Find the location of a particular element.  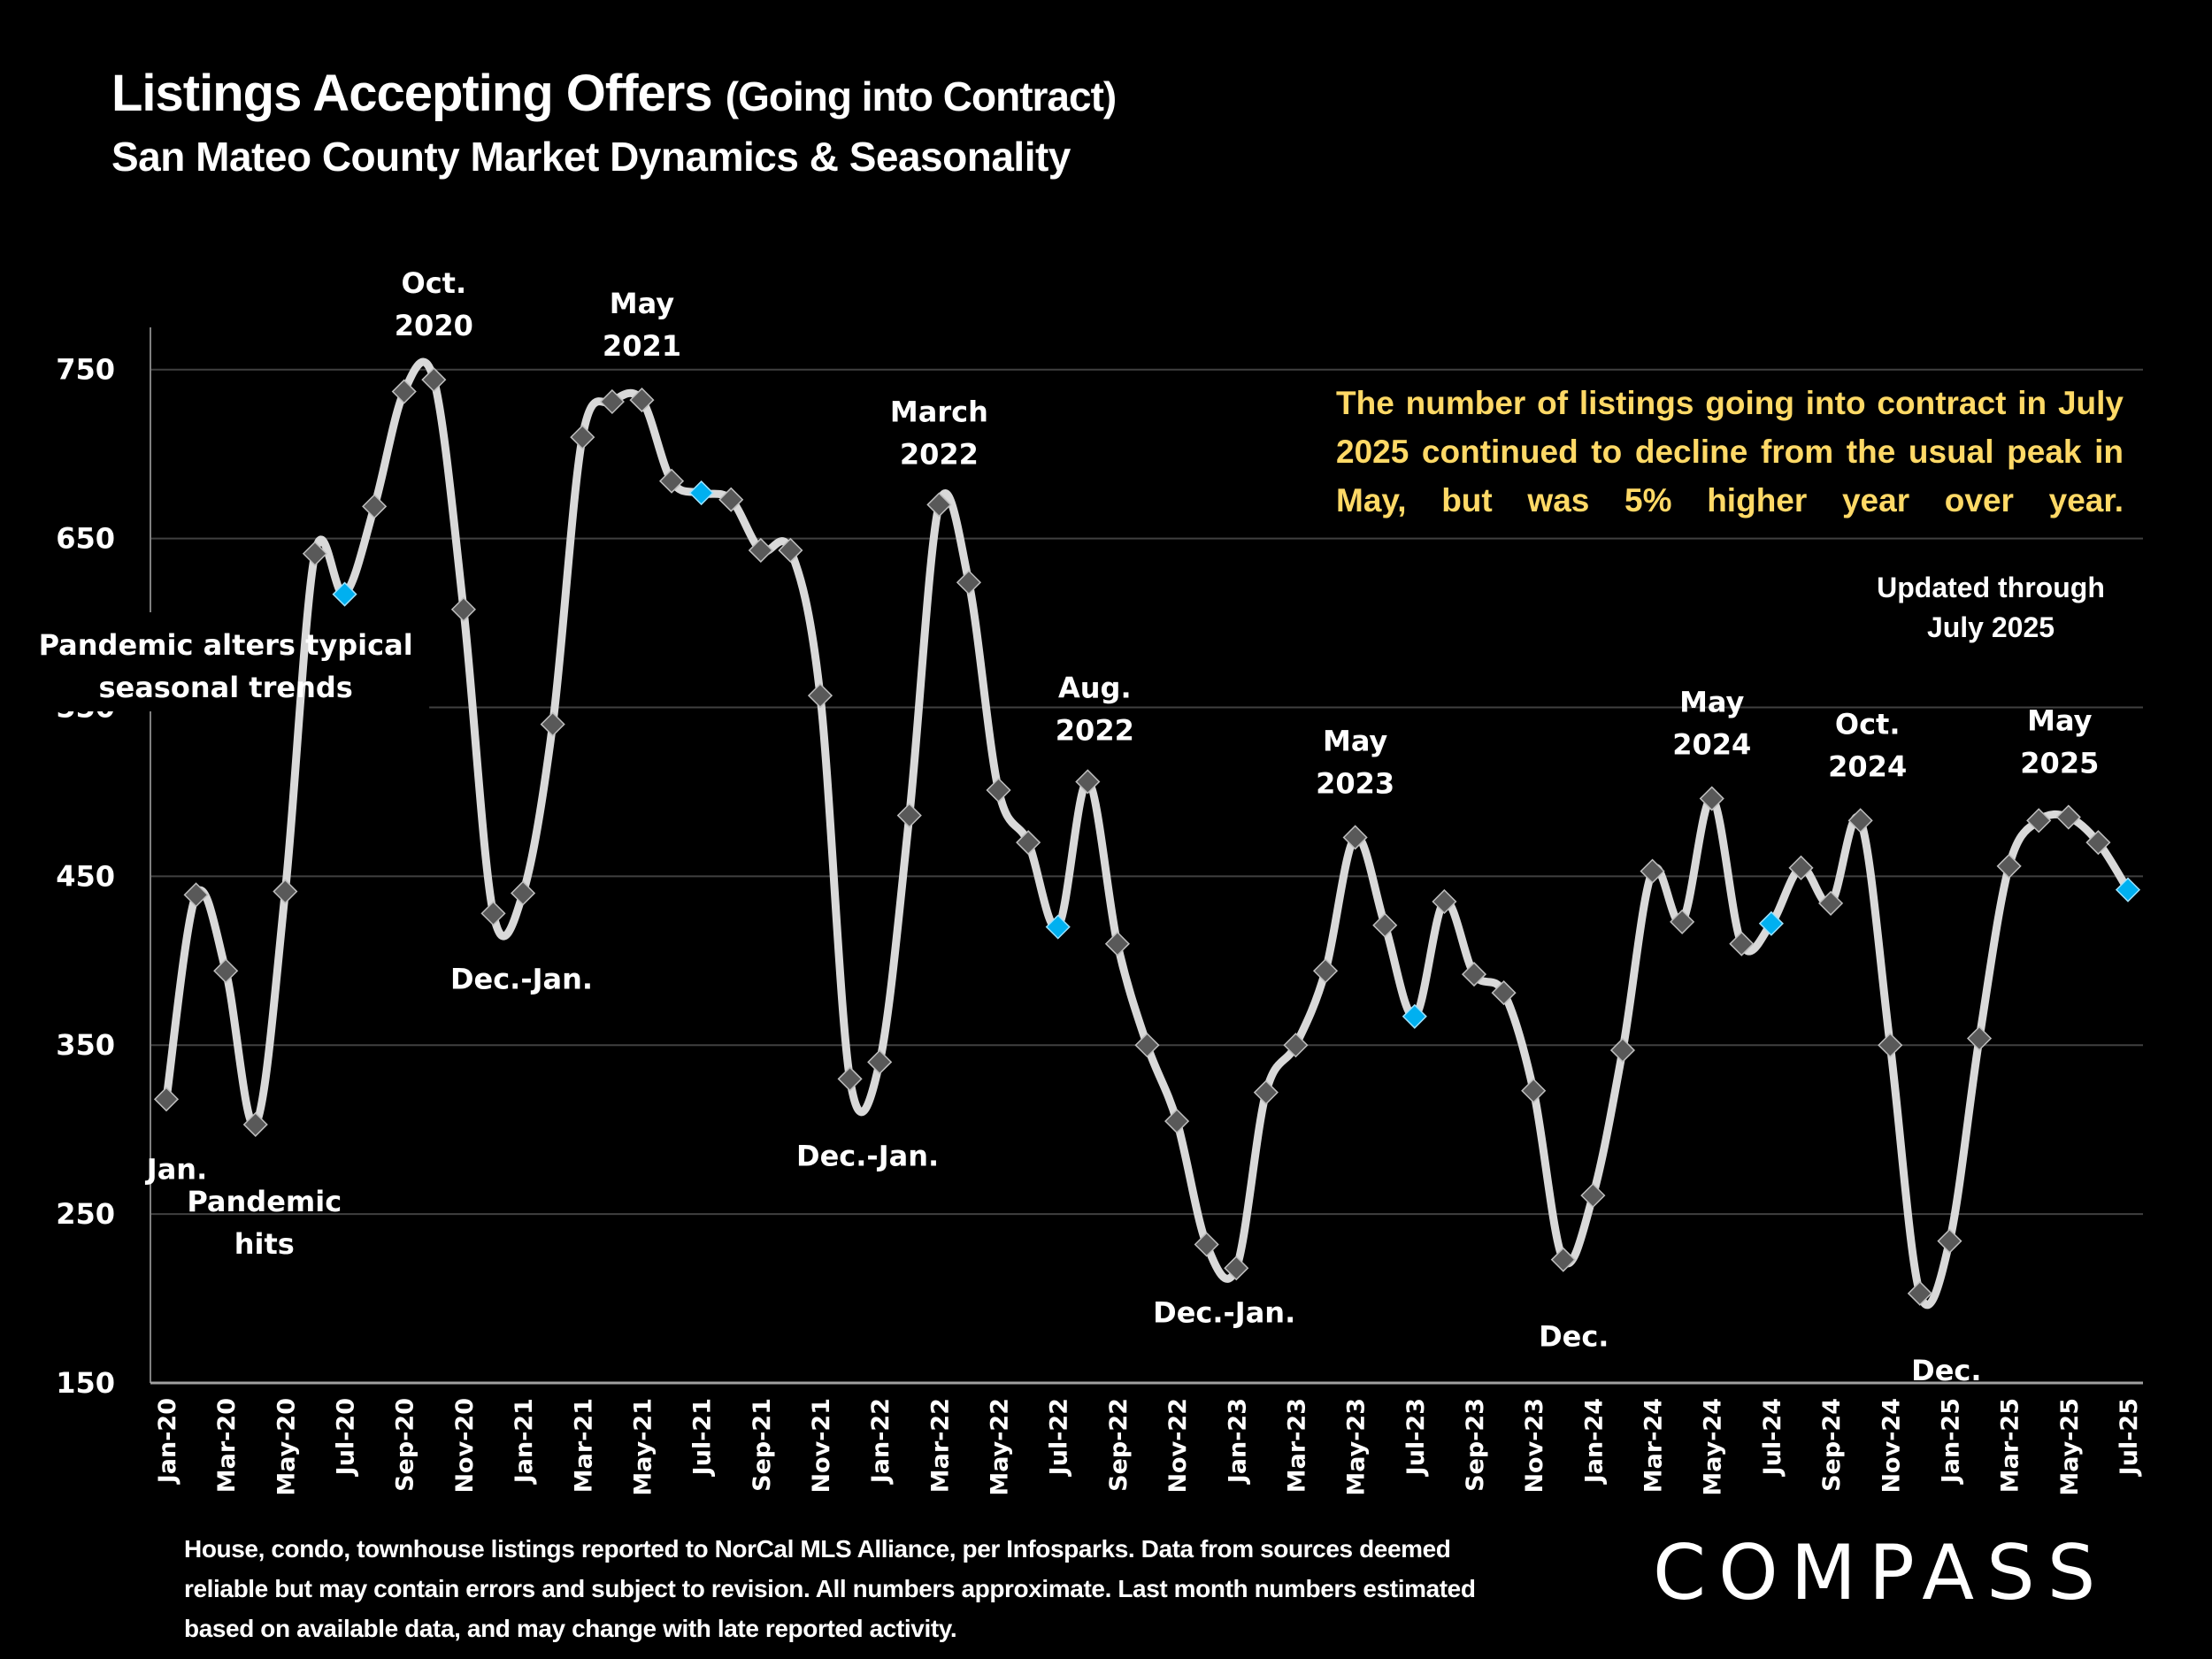

annotation-label: Oct. is located at coordinates (1868, 724).